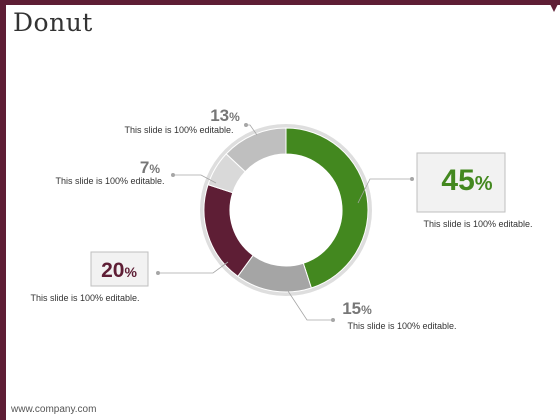  I want to click on caption-13: This slide is 100% editable., so click(178, 130).